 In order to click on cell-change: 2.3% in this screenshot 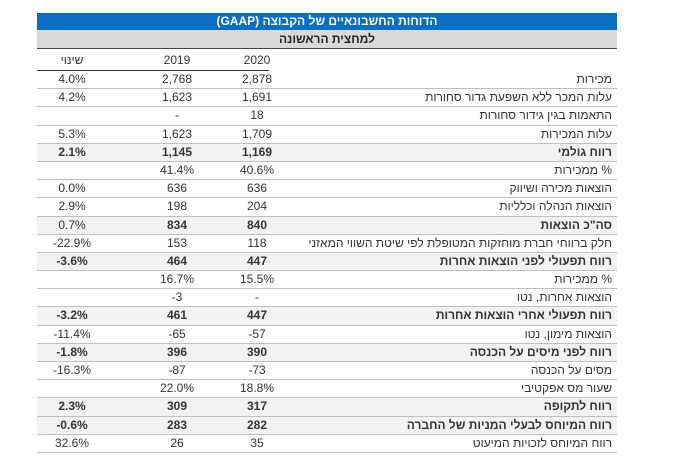, I will do `click(72, 406)`.